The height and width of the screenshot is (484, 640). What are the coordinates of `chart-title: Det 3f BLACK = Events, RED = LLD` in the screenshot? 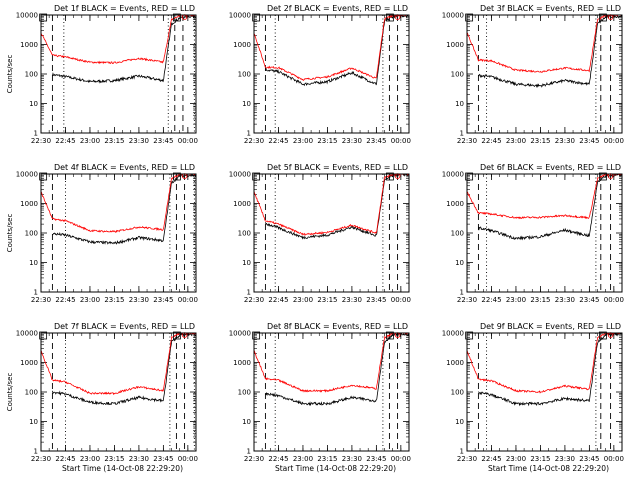 It's located at (550, 8).